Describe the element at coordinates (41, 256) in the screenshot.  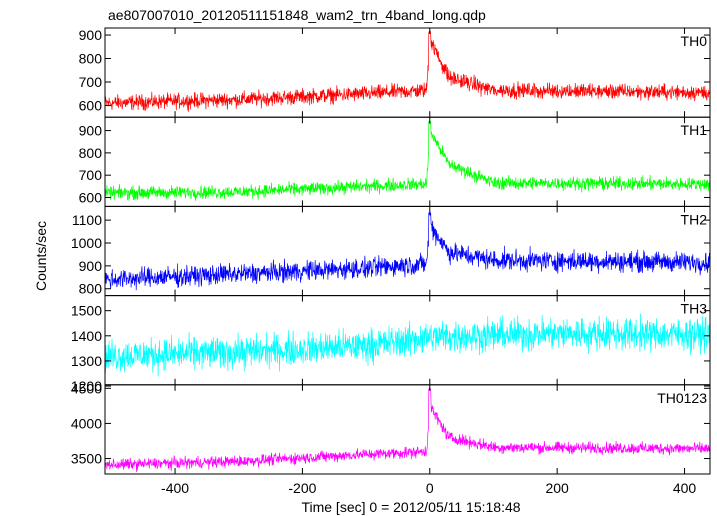
I see `y-axis-label: Counts/sec` at that location.